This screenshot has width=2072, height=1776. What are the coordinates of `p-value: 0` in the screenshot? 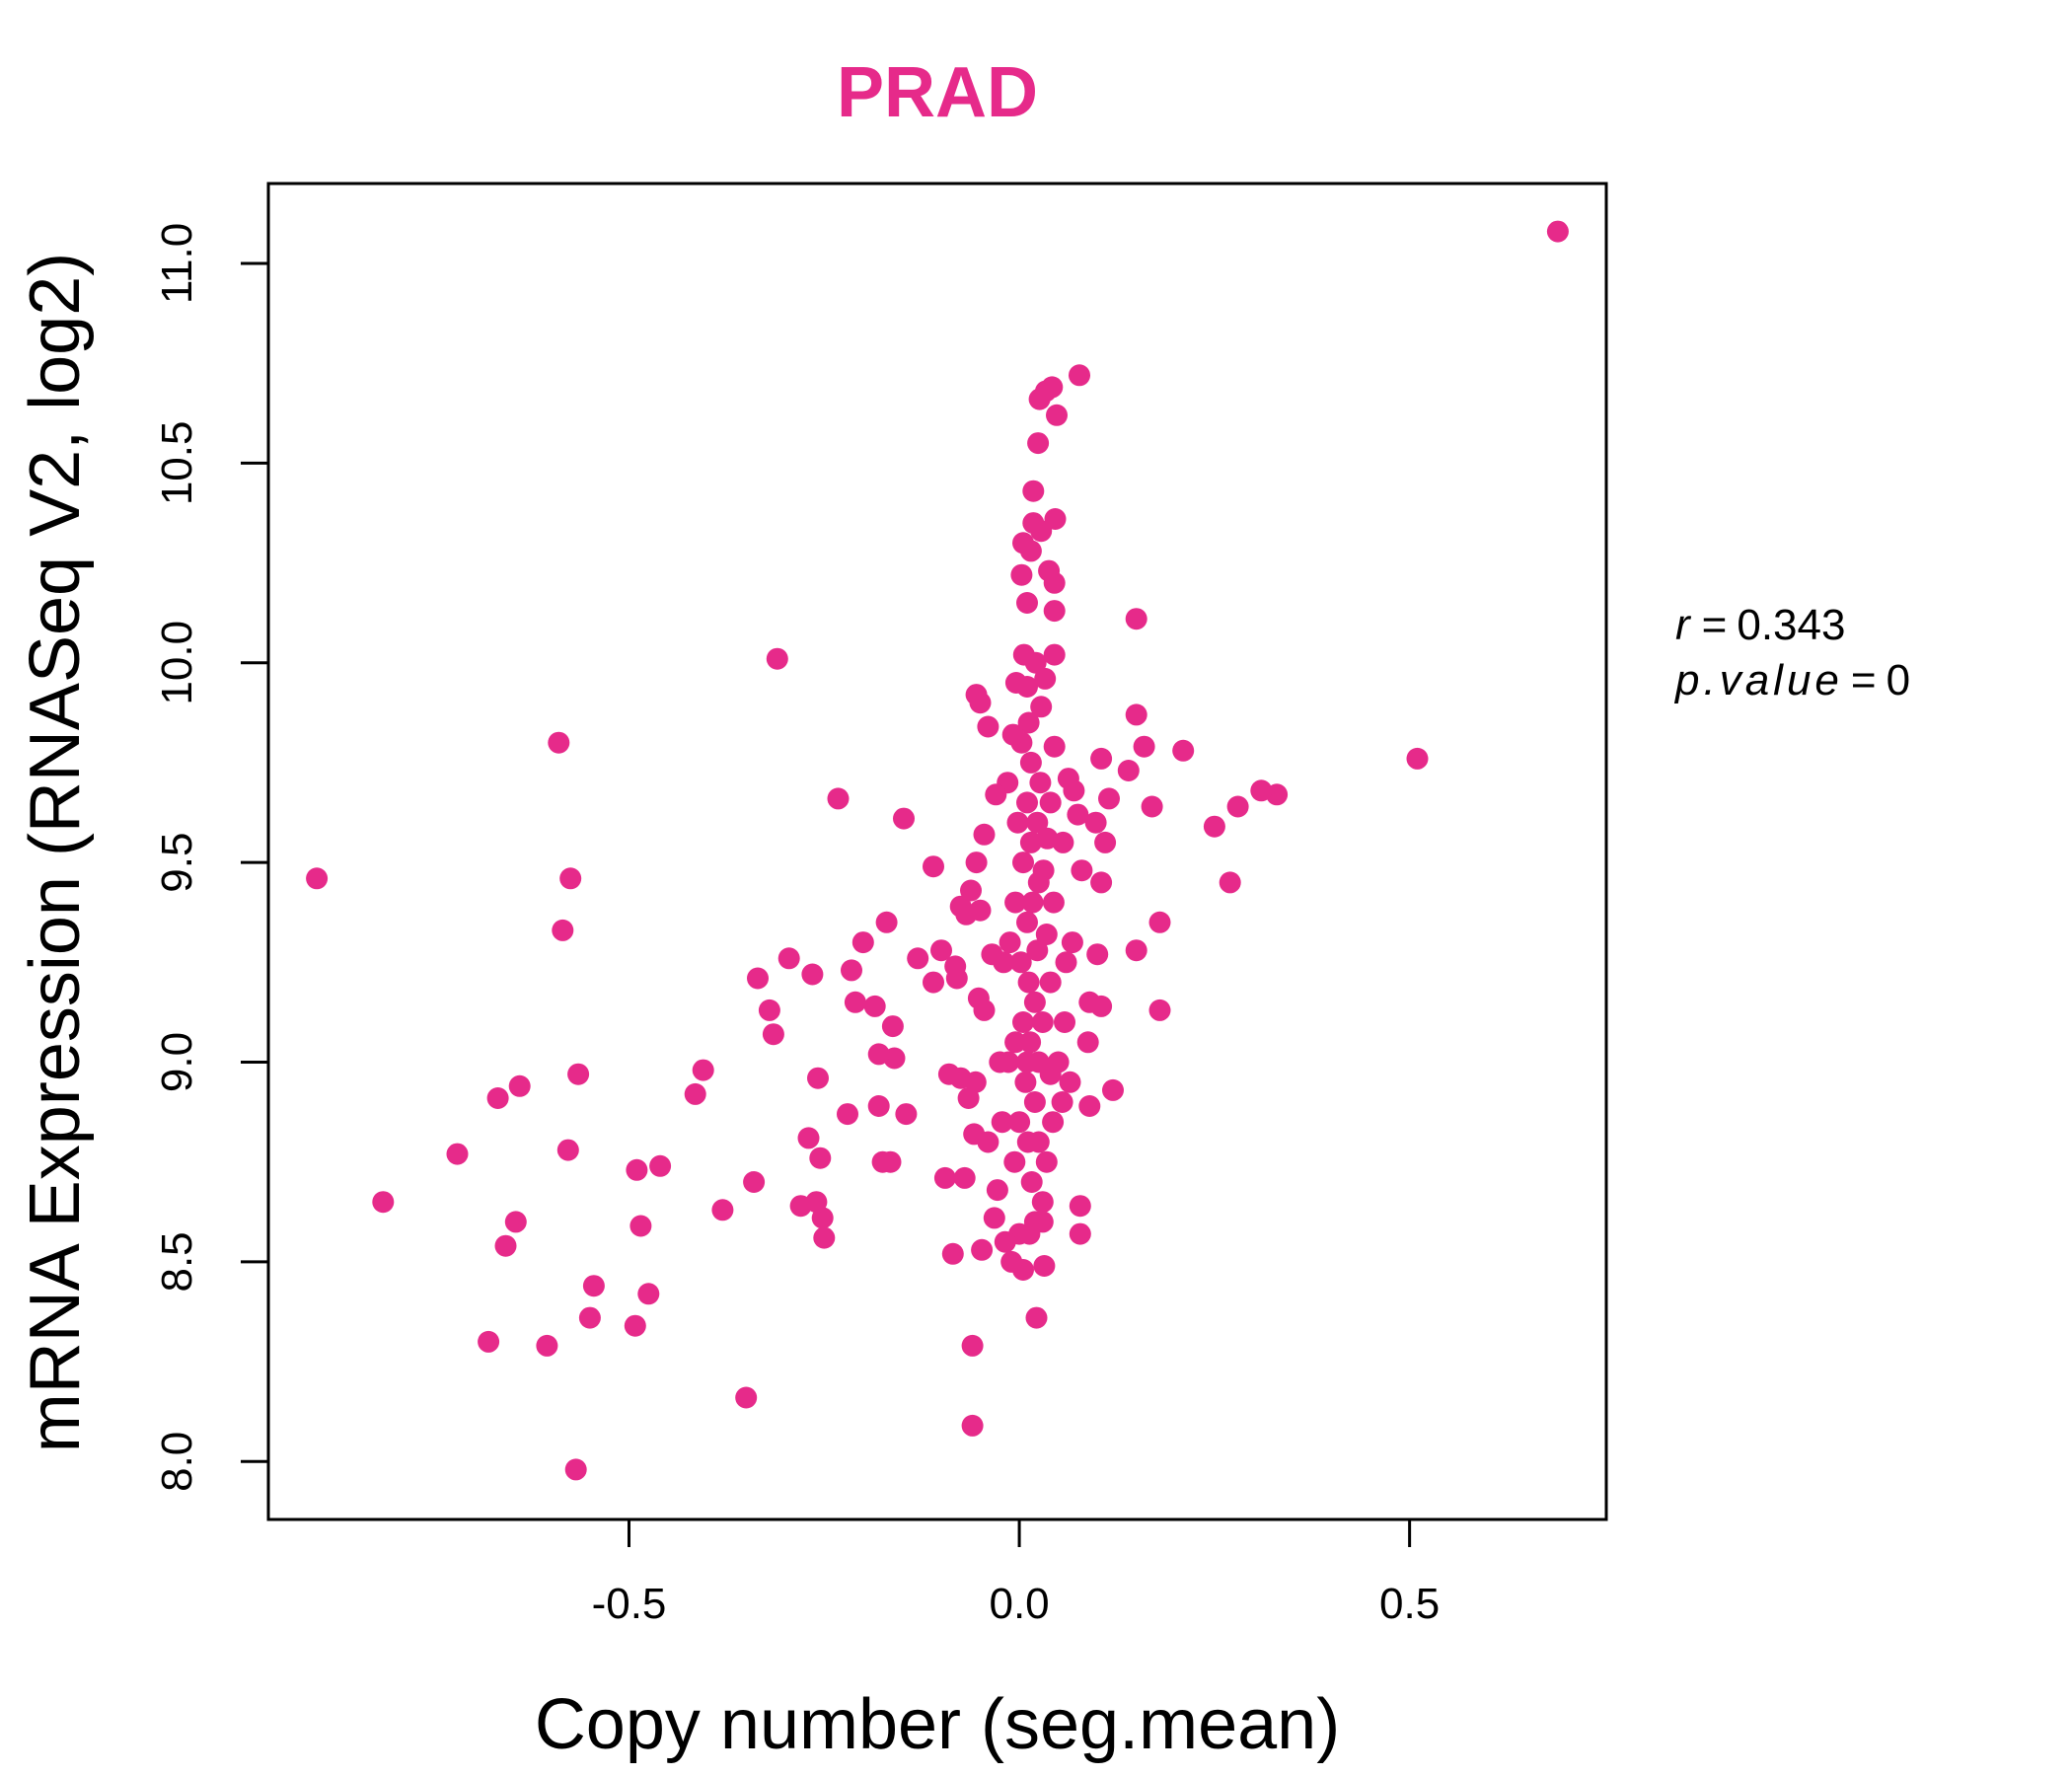 It's located at (1899, 680).